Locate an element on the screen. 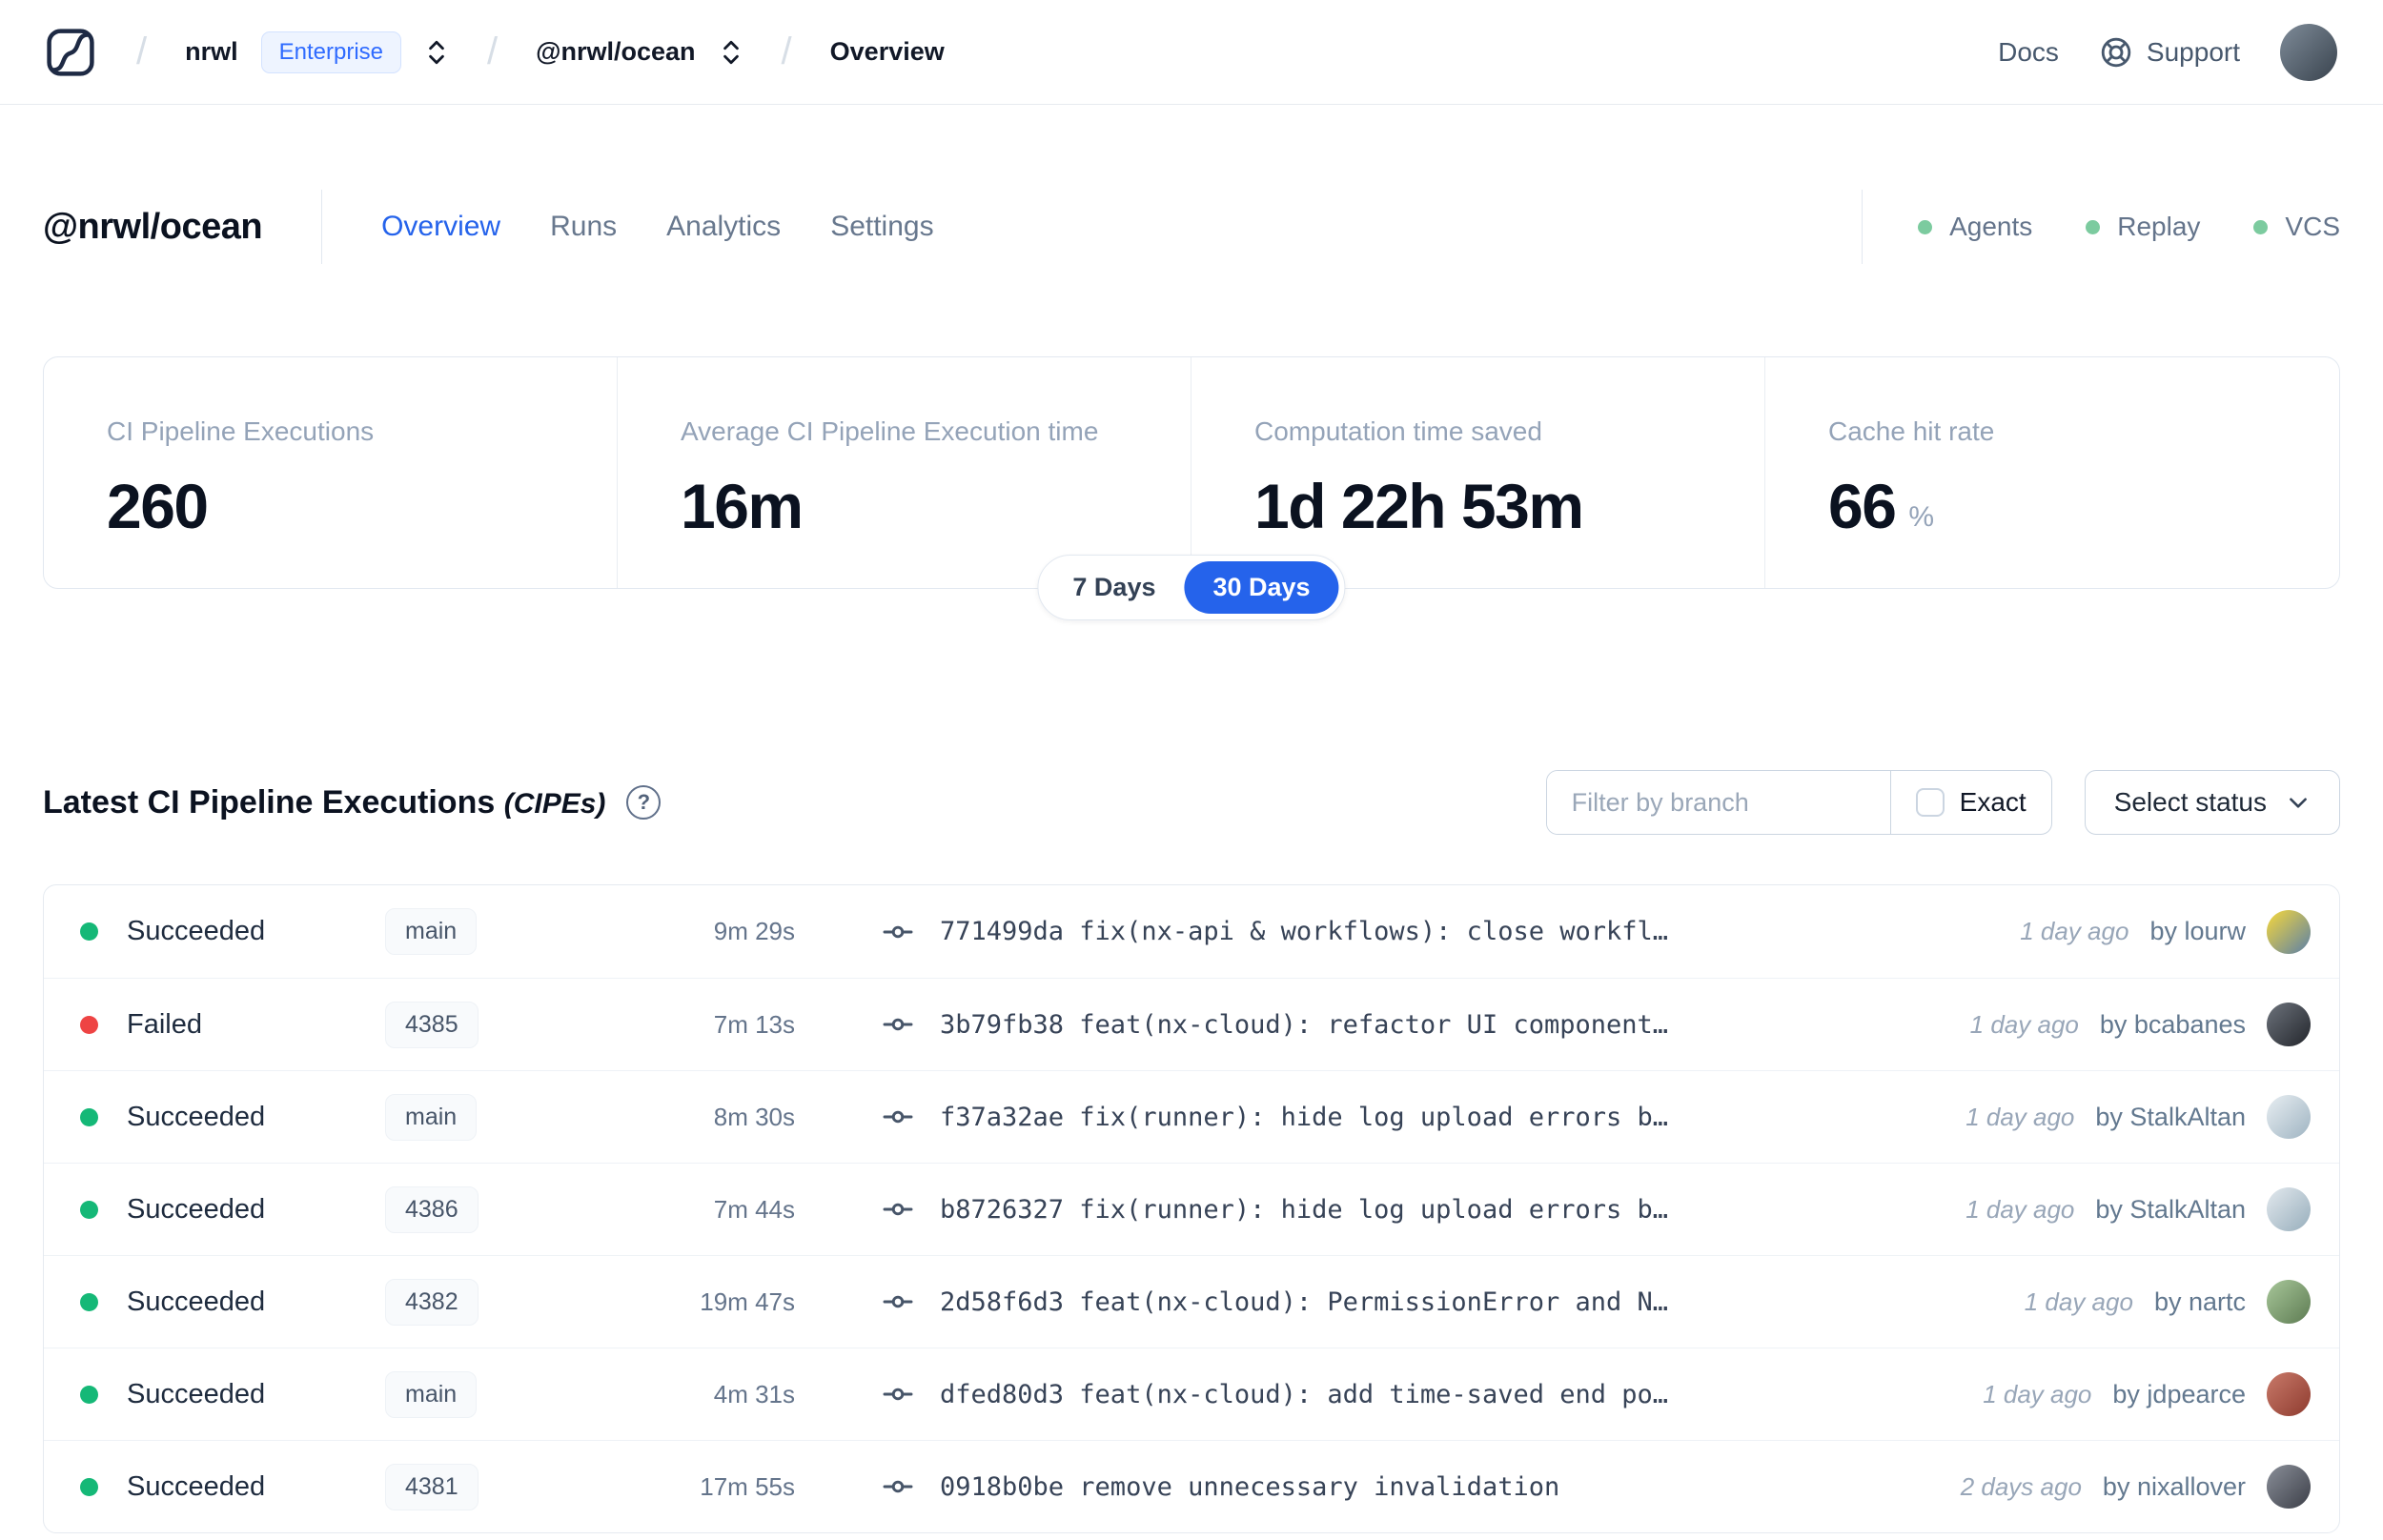 The width and height of the screenshot is (2383, 1540). stat-label: Cache hit rate is located at coordinates (1912, 431).